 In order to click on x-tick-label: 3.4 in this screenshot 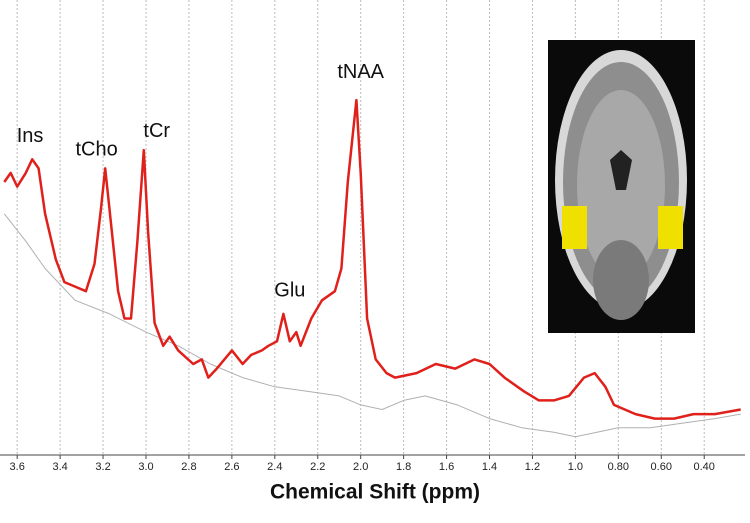, I will do `click(59, 467)`.